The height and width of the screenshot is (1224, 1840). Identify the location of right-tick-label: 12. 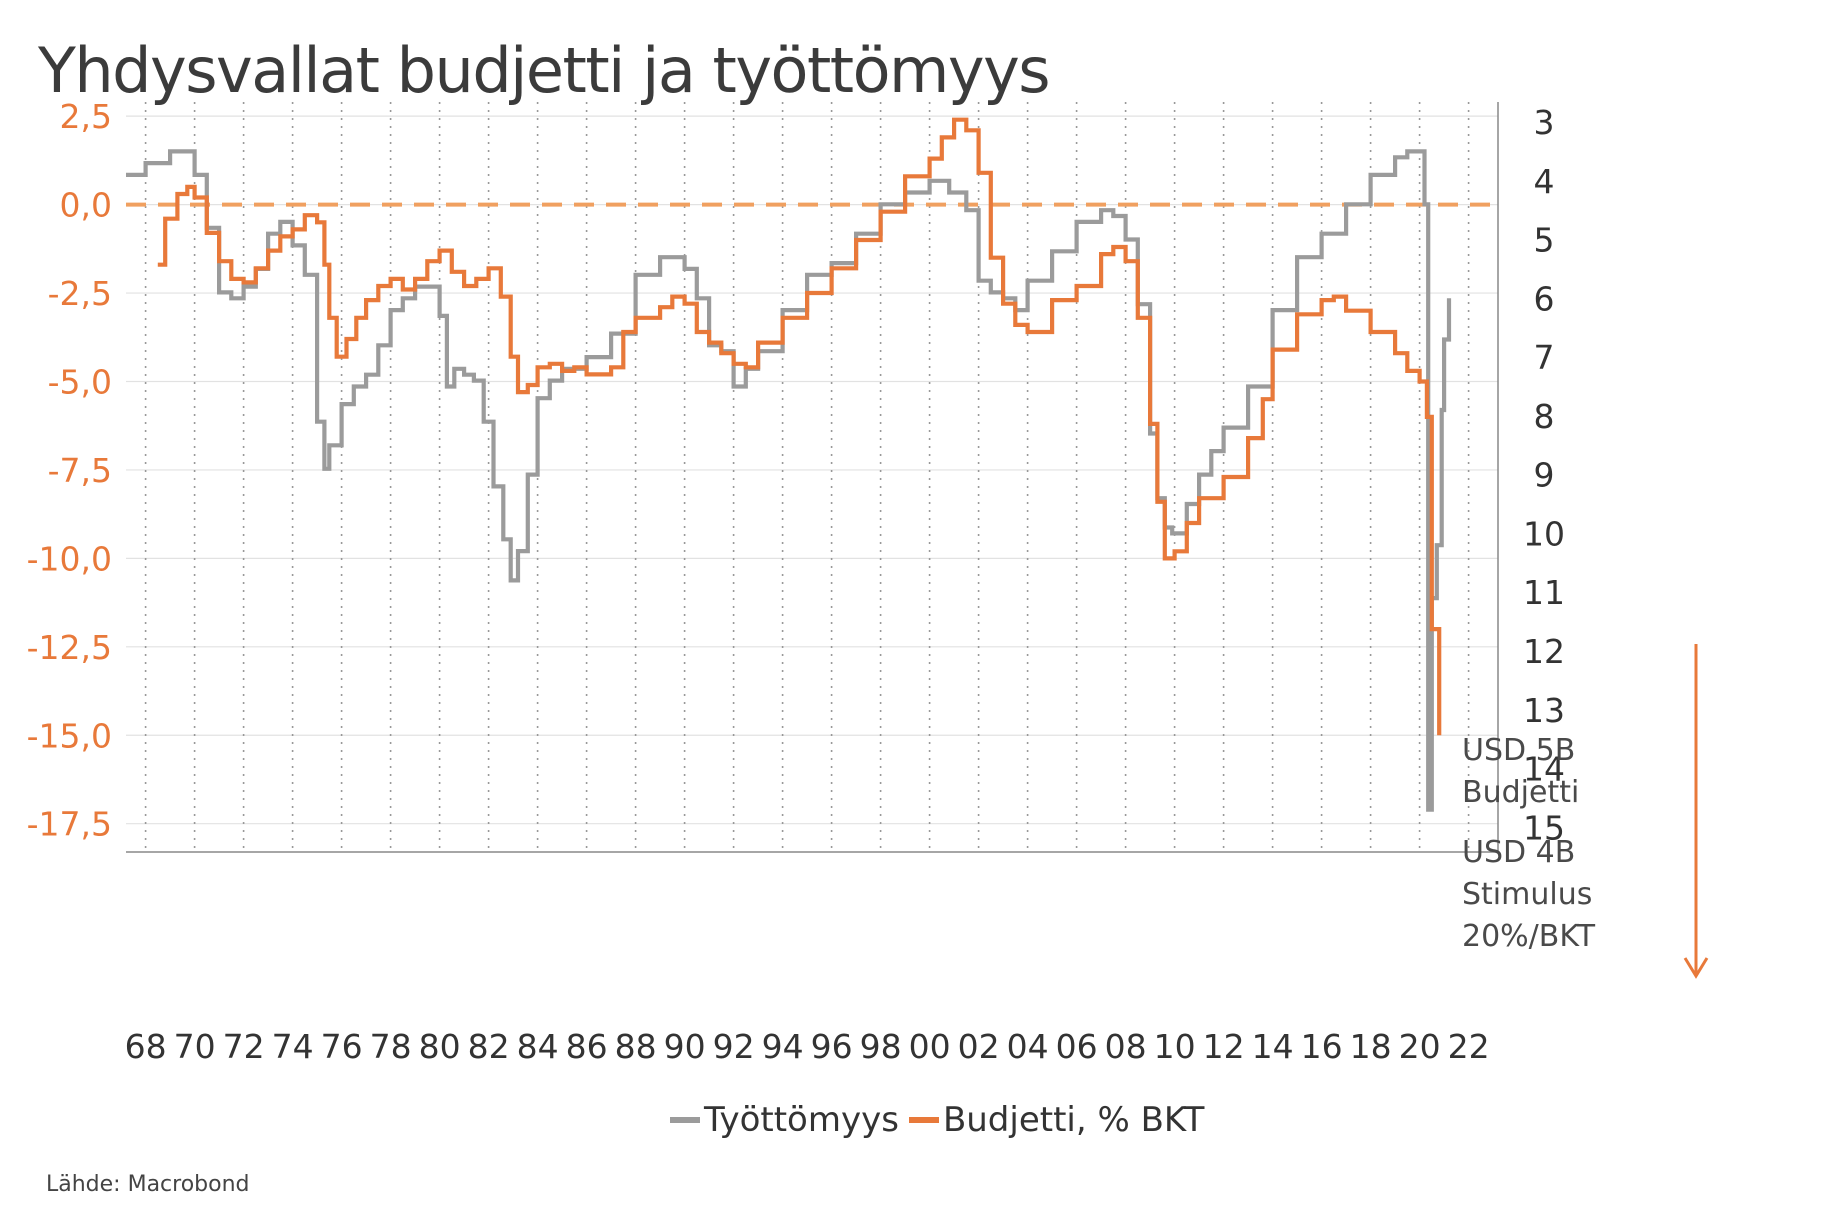
(1544, 651).